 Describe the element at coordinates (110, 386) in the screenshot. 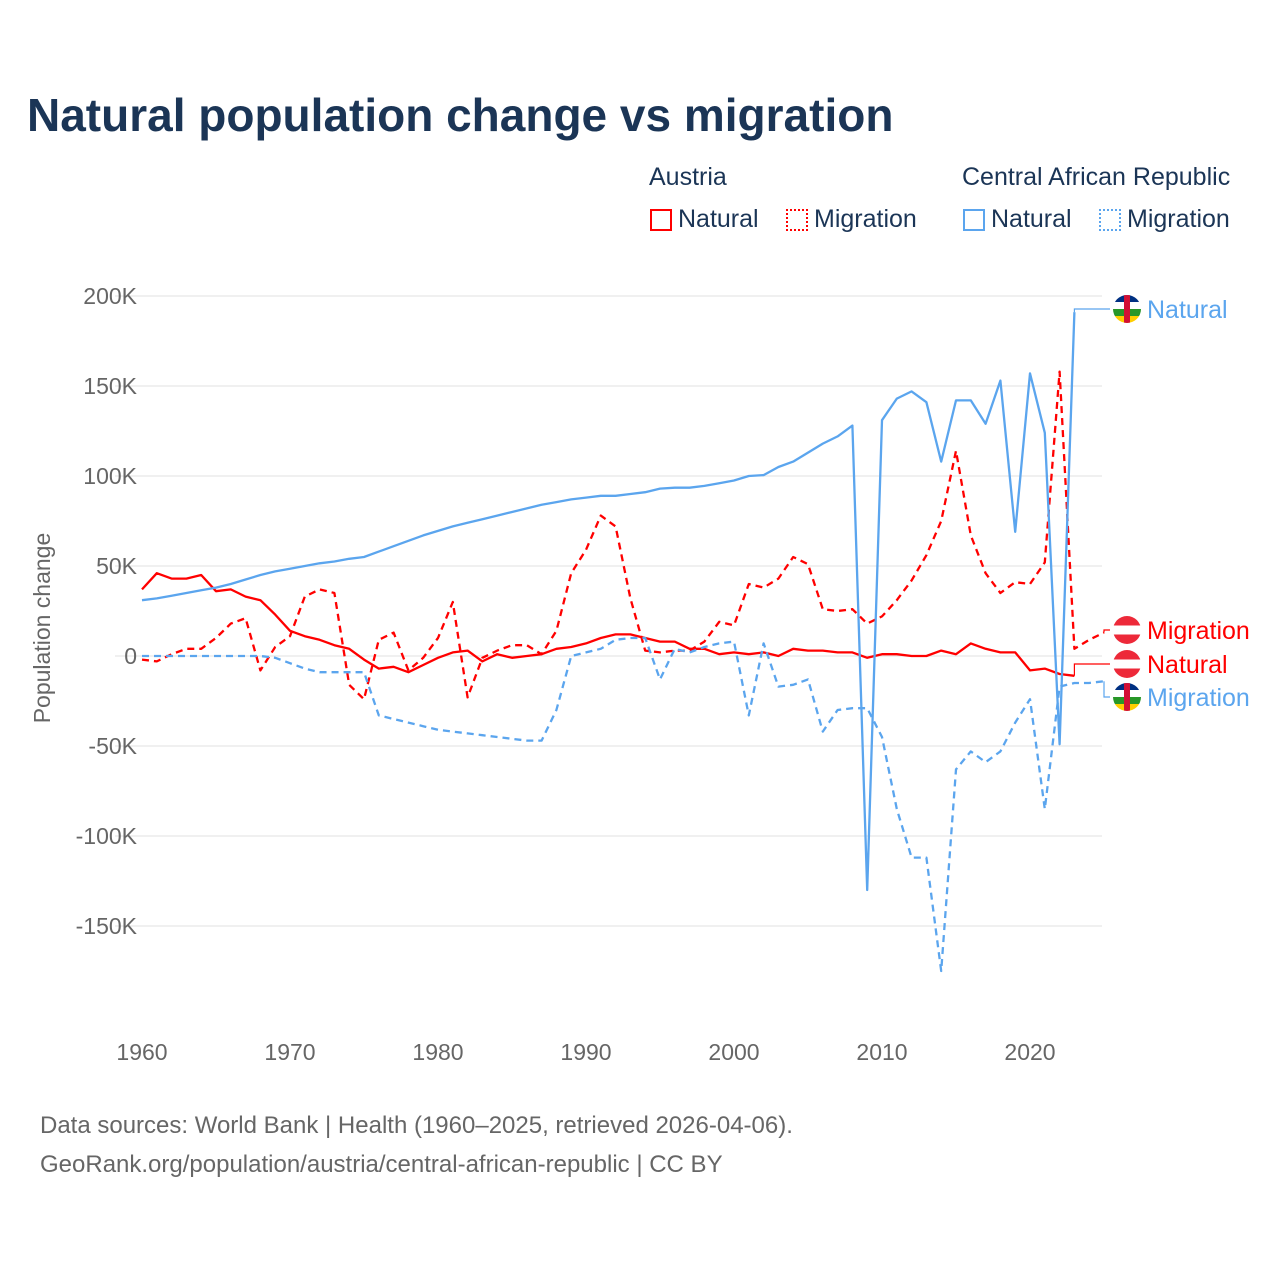

I see `y-tick-label: 150K` at that location.